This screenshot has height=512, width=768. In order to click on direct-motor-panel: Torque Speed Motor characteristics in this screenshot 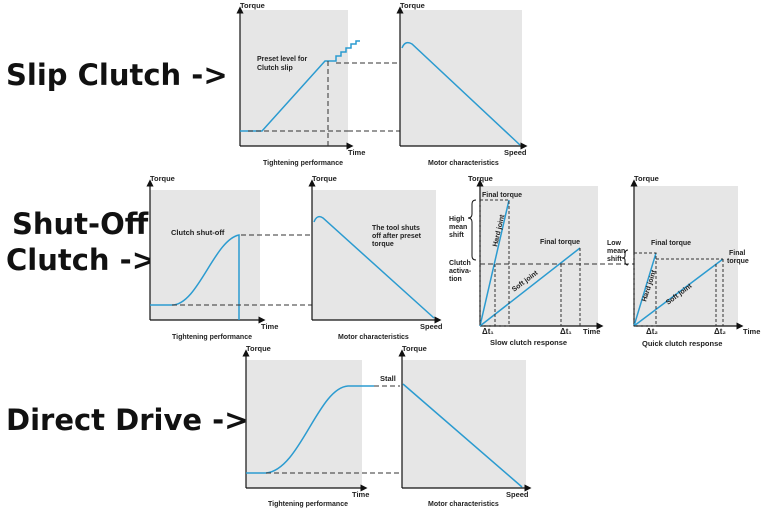, I will do `click(465, 426)`.